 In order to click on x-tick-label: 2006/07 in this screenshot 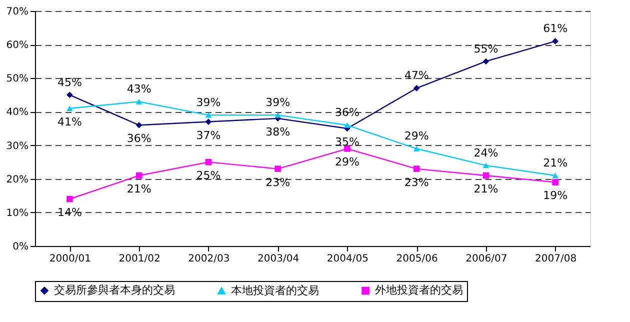, I will do `click(487, 259)`.